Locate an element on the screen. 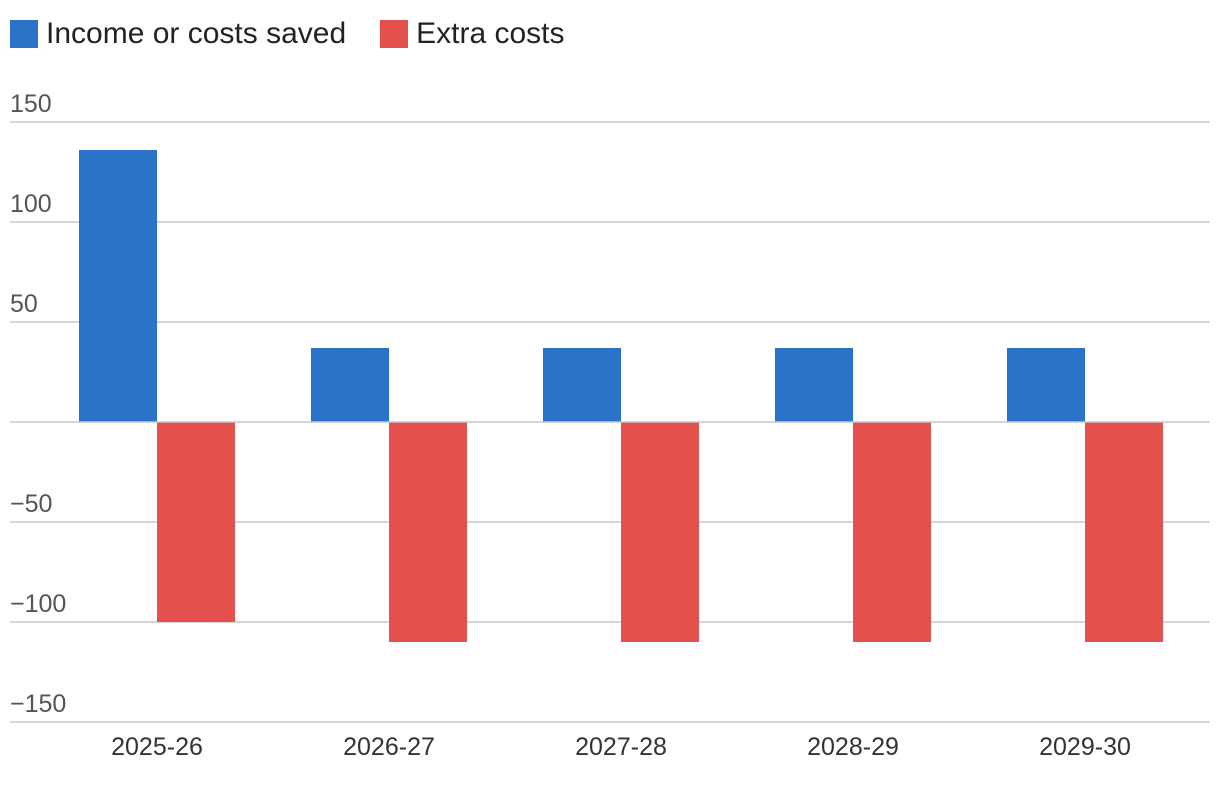 The height and width of the screenshot is (786, 1220). chart-legend: Income or costs saved Extra costs is located at coordinates (287, 34).